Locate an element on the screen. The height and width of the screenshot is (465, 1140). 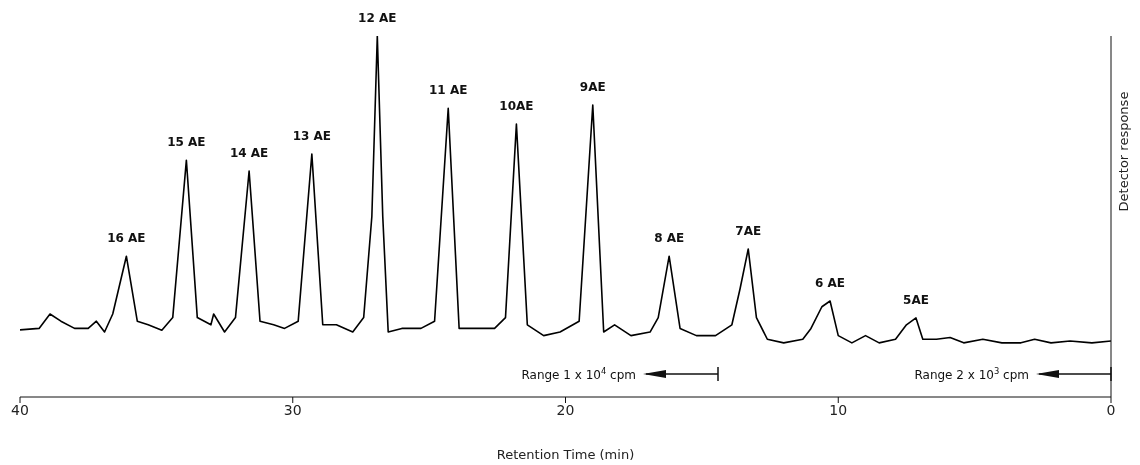
annotation: 16 AE is located at coordinates (126, 238).